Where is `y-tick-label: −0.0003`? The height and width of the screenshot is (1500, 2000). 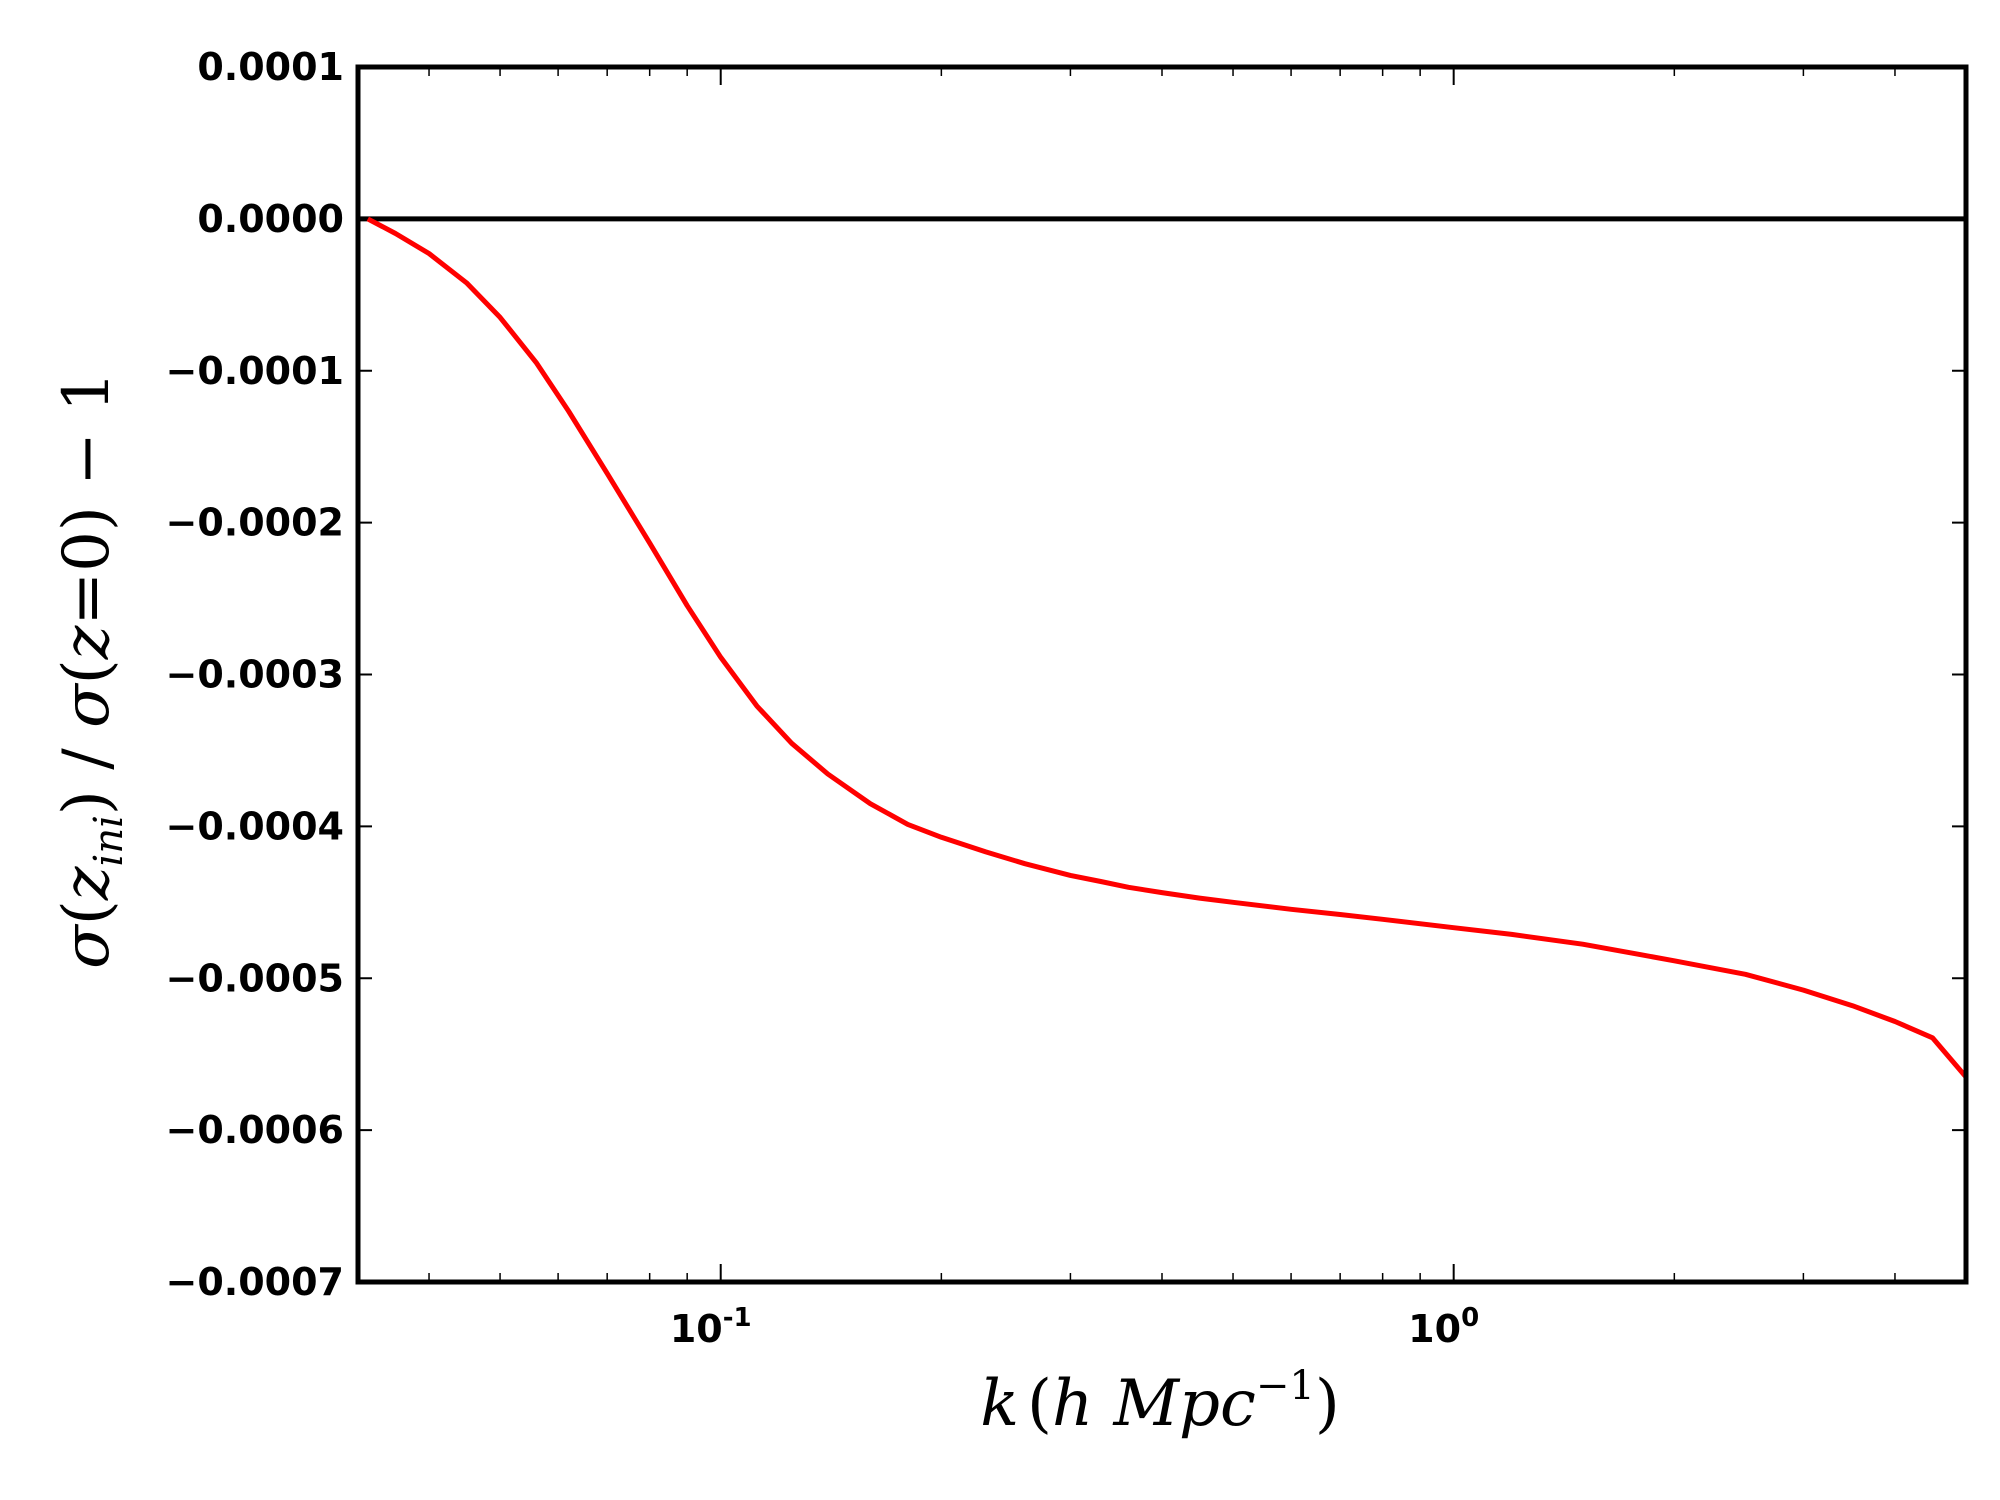 y-tick-label: −0.0003 is located at coordinates (255, 675).